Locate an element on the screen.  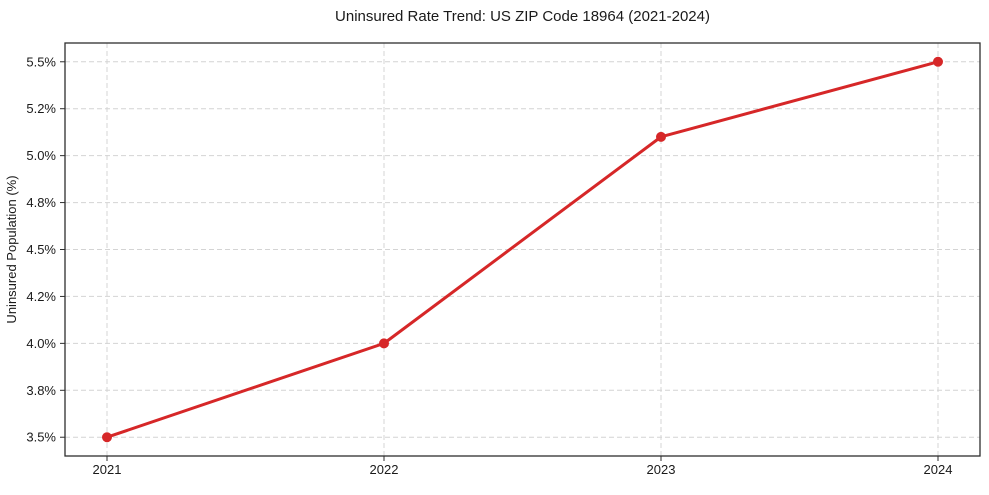
y-axis-label: Uninsured Population (%) is located at coordinates (11, 249).